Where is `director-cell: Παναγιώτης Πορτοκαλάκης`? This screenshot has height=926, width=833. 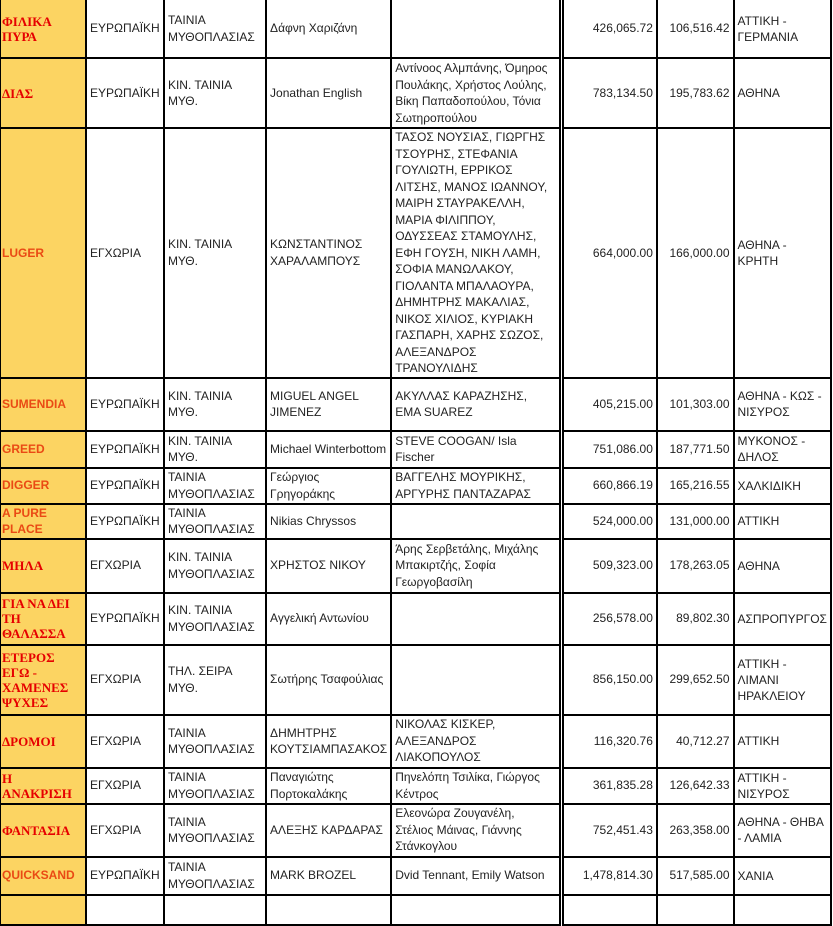 director-cell: Παναγιώτης Πορτοκαλάκης is located at coordinates (329, 785).